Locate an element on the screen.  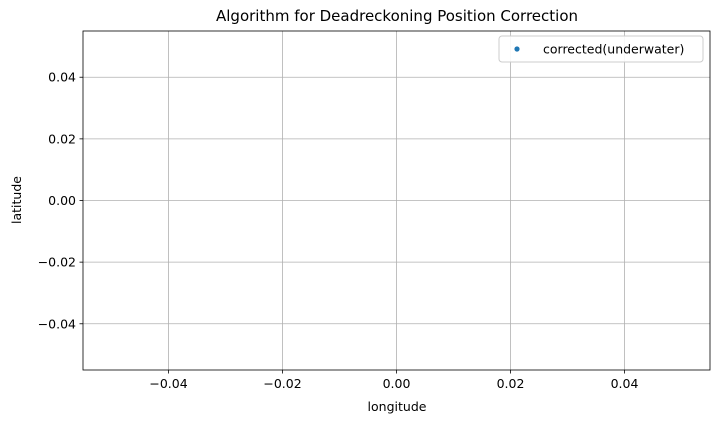
y-tick-label: −0.04 is located at coordinates (57, 323).